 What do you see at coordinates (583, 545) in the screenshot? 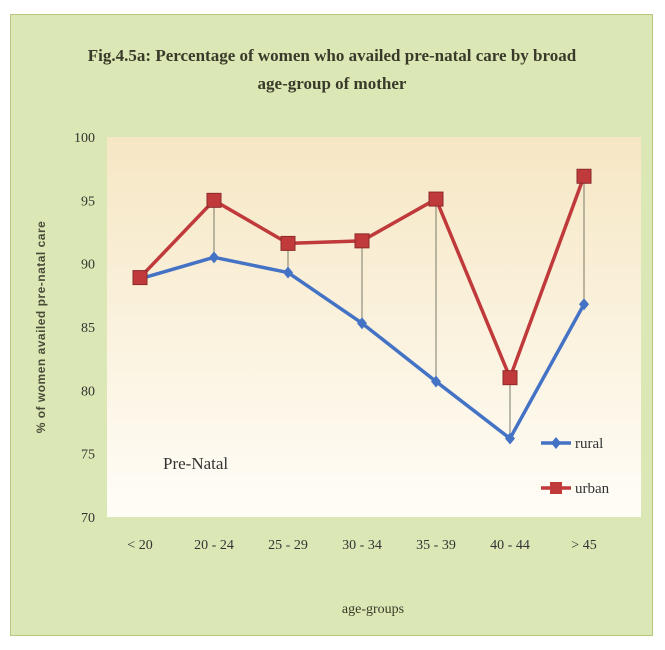
I see `x-tick-label: > 45` at bounding box center [583, 545].